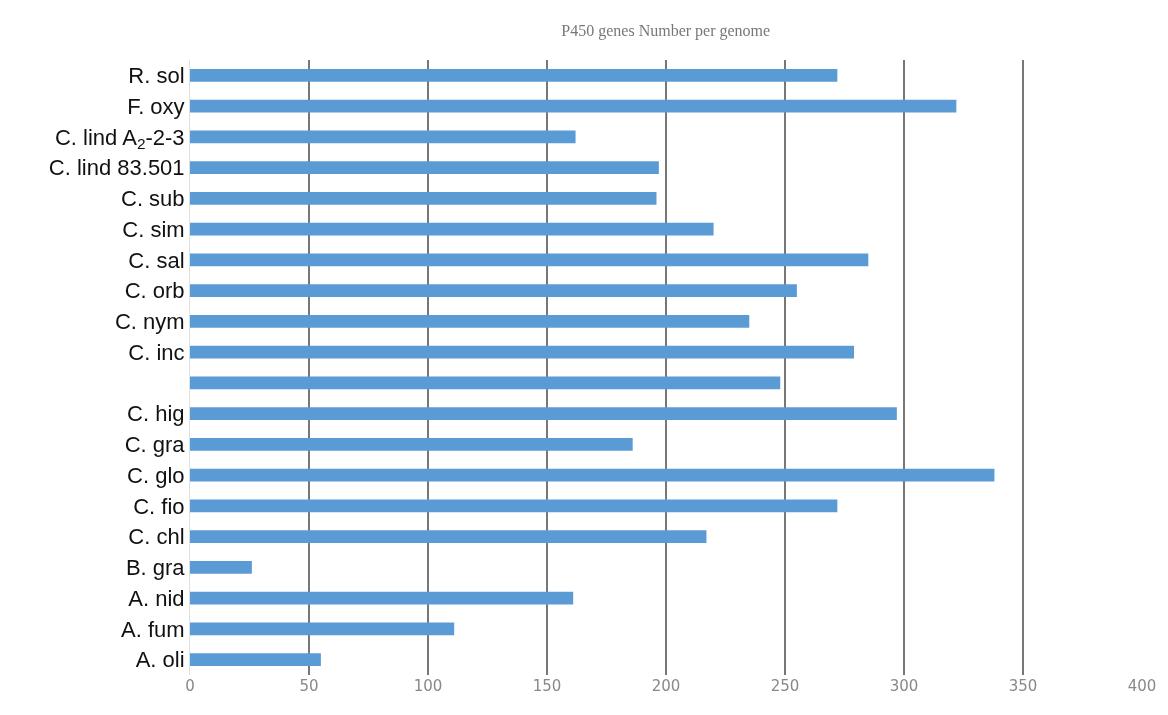 Image resolution: width=1168 pixels, height=715 pixels. I want to click on y-tick-label: A. oli, so click(160, 660).